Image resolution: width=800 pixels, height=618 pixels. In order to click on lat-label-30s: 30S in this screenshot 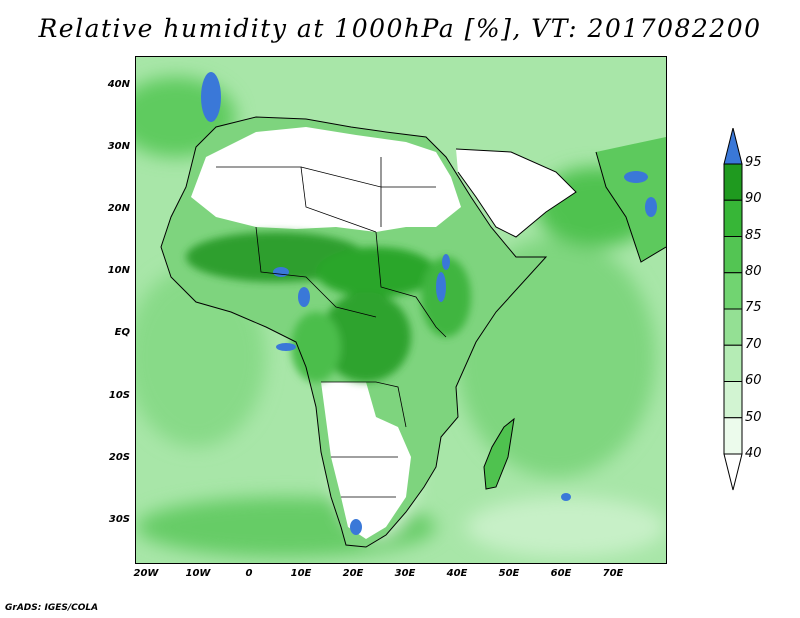, I will do `click(119, 519)`.